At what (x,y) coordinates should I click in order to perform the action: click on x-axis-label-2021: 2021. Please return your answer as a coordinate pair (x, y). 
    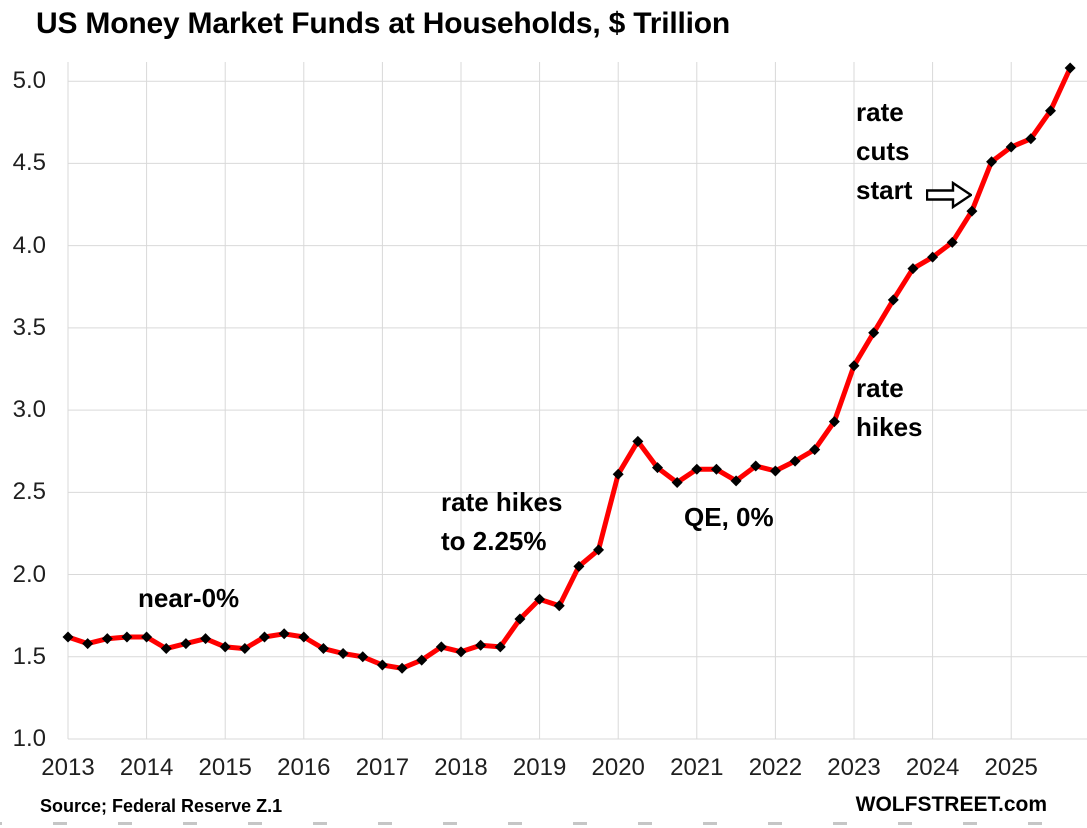
    Looking at the image, I should click on (697, 767).